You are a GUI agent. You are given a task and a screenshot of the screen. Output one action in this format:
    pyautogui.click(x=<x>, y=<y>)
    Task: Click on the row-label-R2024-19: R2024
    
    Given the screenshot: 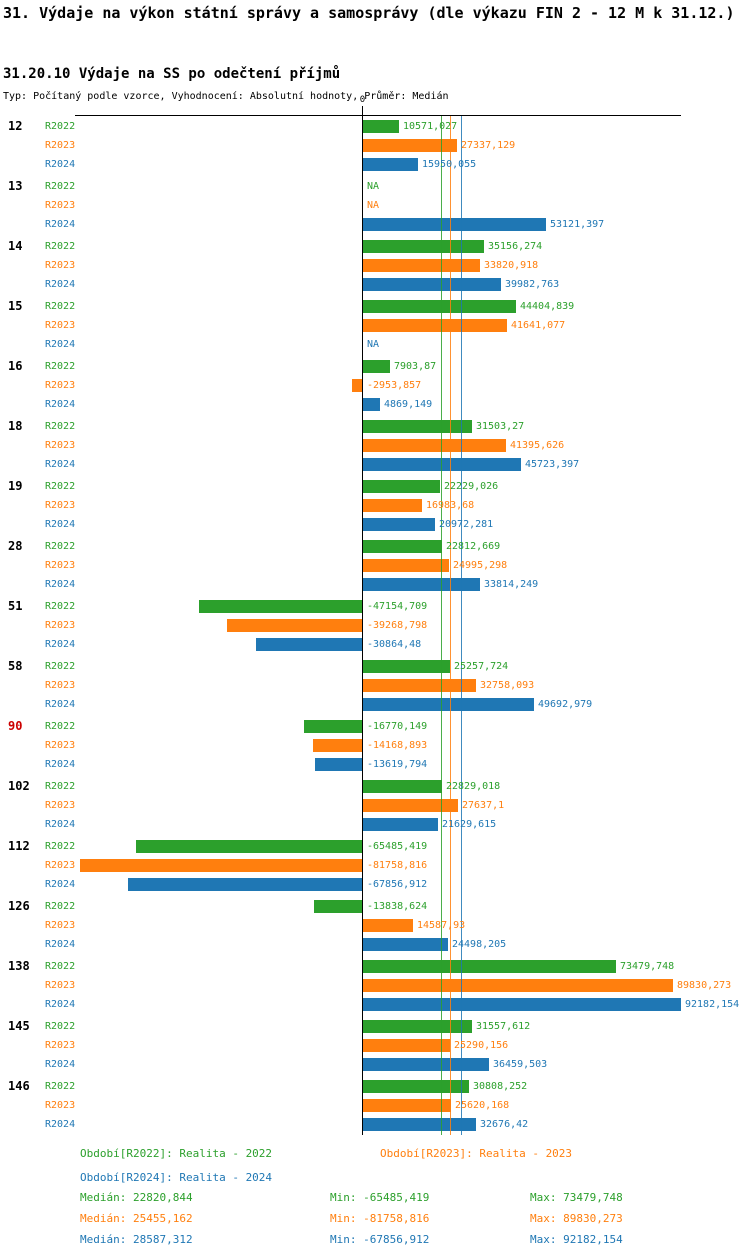 What is the action you would take?
    pyautogui.click(x=60, y=524)
    